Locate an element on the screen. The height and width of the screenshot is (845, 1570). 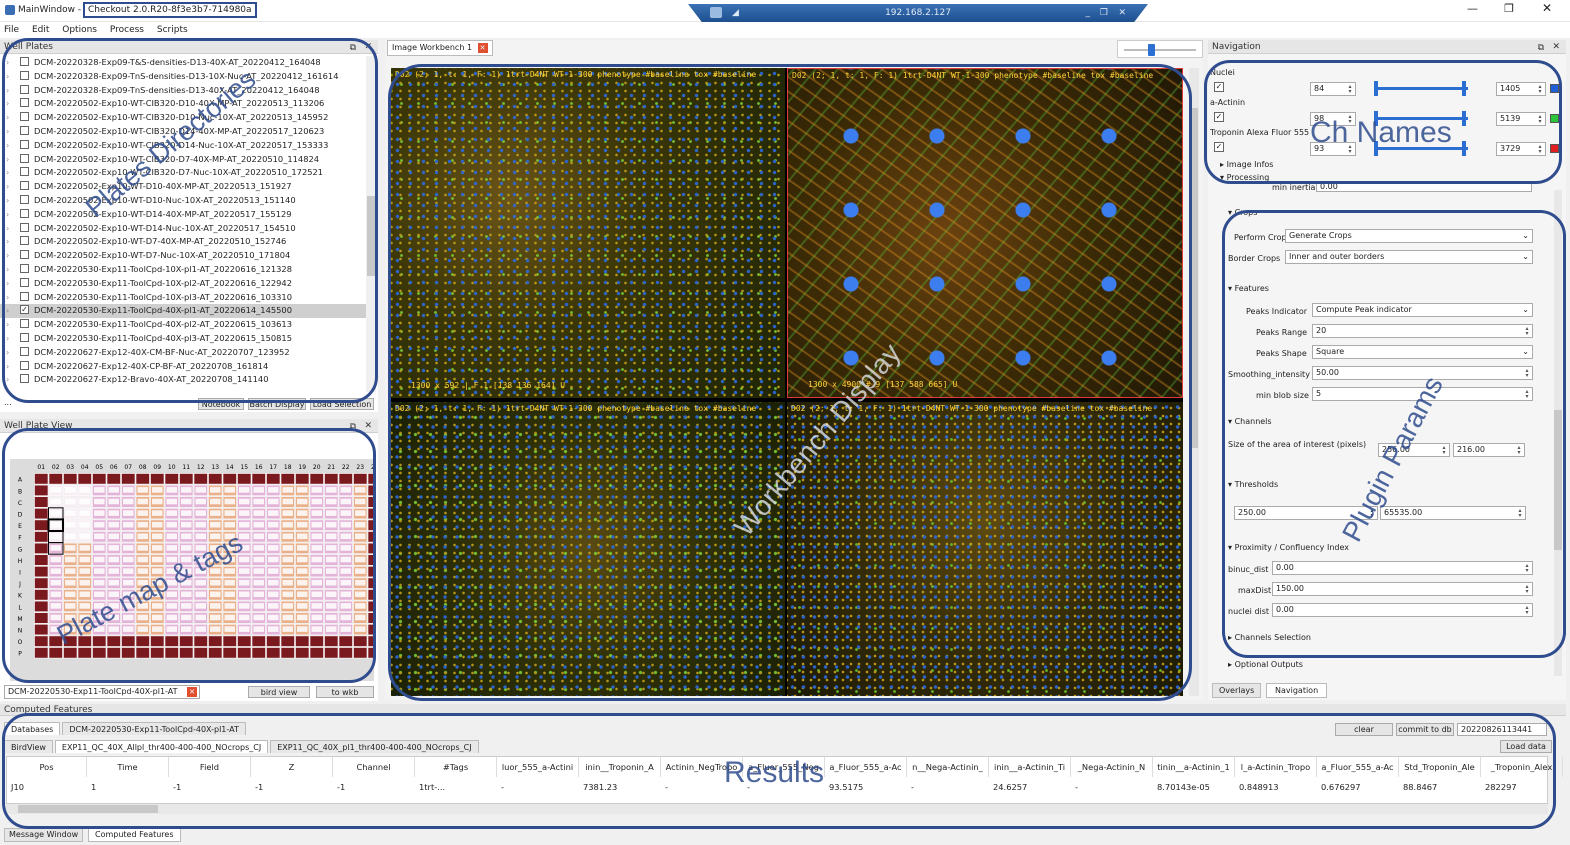
menu-edit: Edit is located at coordinates (40, 30).